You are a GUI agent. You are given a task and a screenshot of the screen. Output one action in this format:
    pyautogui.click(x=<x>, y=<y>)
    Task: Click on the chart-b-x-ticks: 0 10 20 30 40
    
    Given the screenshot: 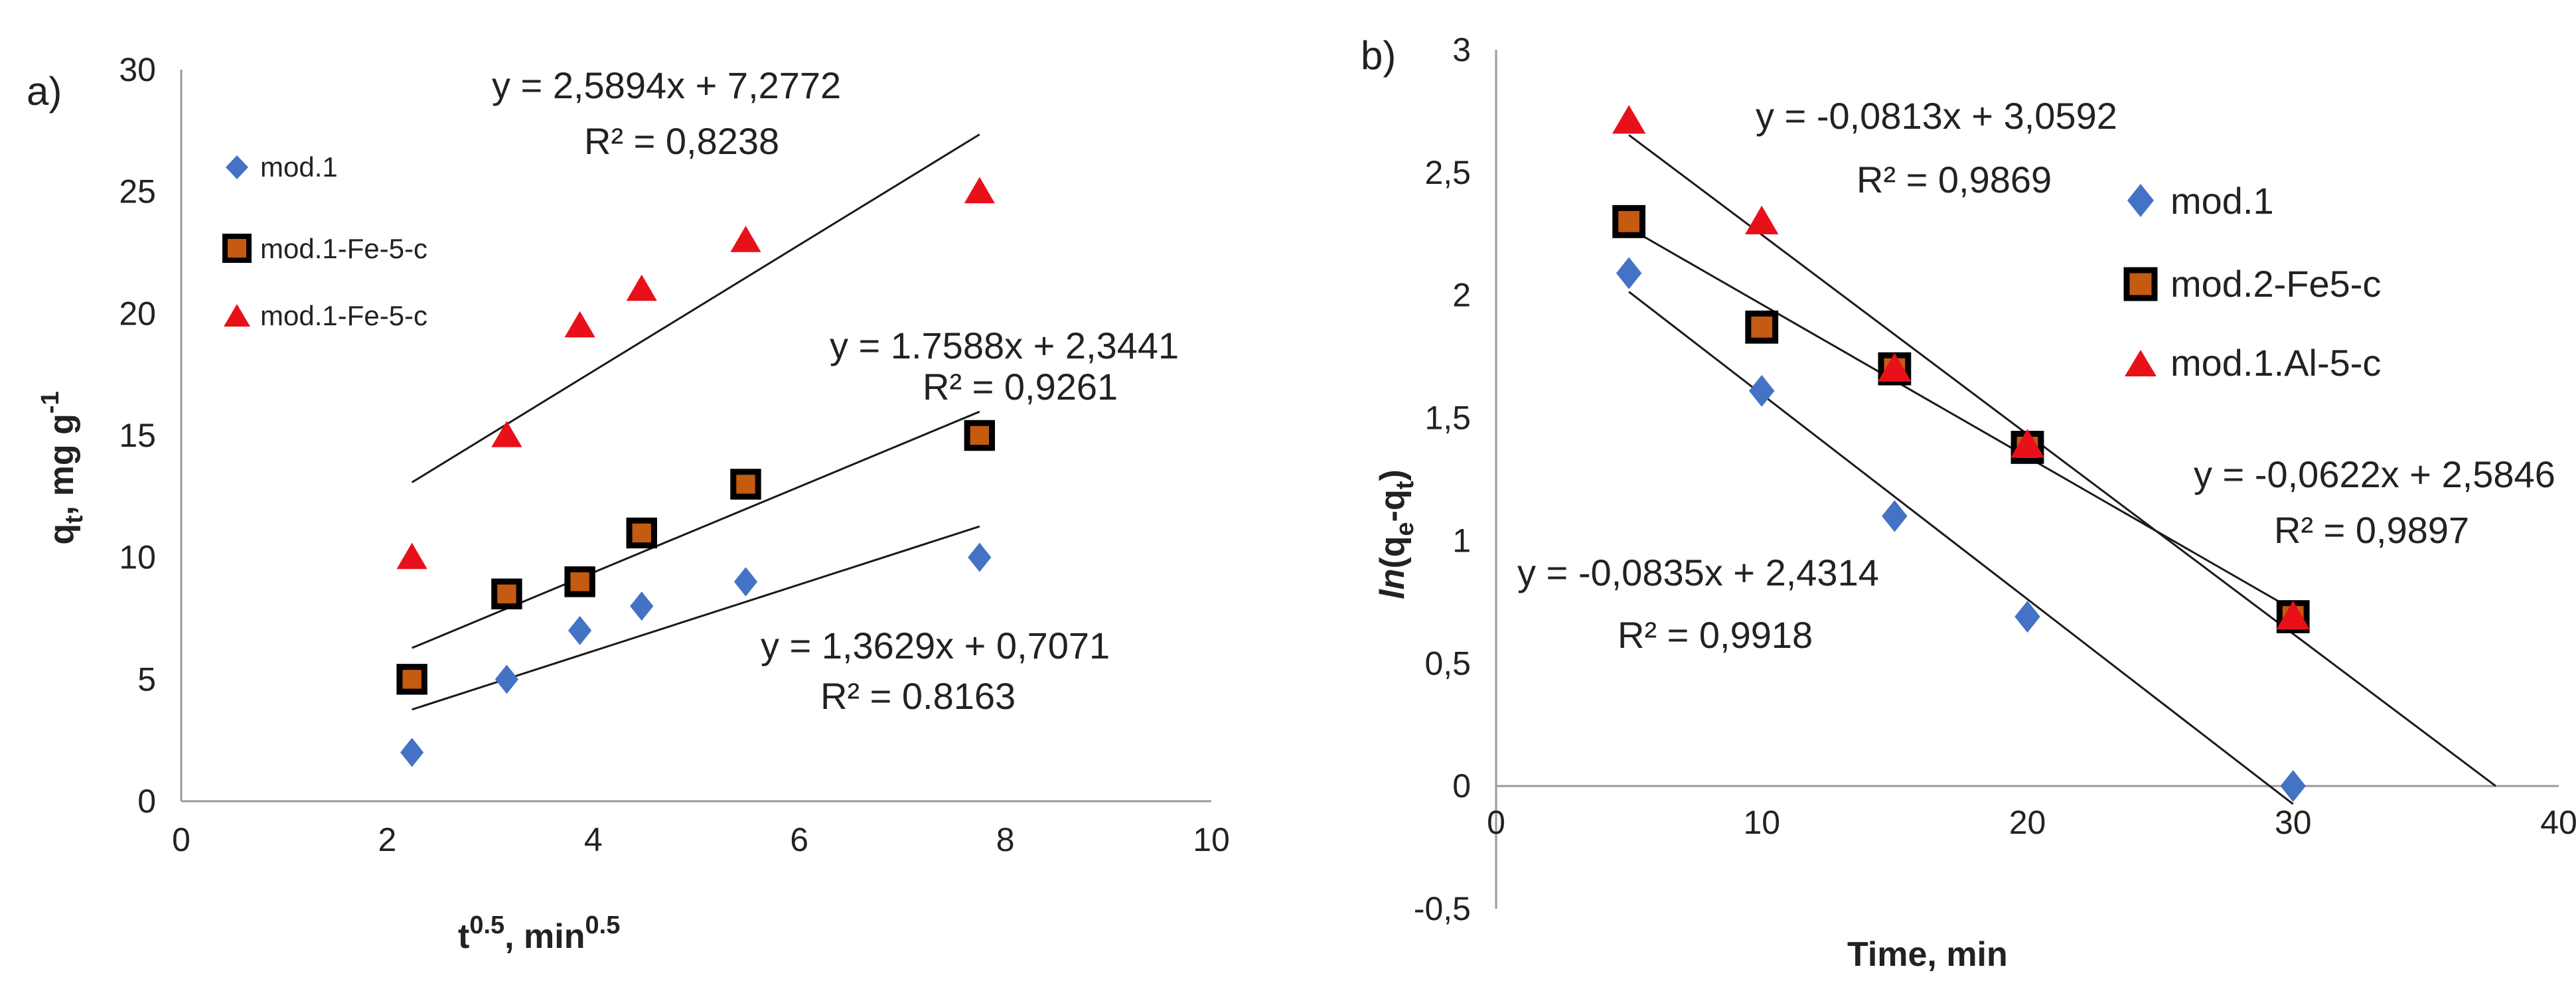 What is the action you would take?
    pyautogui.click(x=2032, y=822)
    